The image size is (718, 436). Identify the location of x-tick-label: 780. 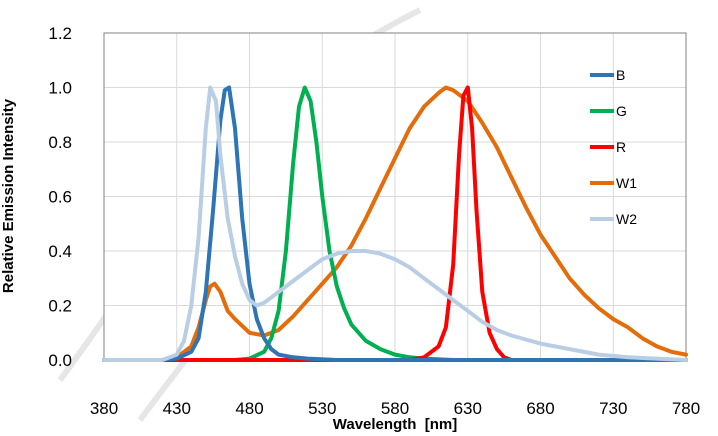
(686, 408).